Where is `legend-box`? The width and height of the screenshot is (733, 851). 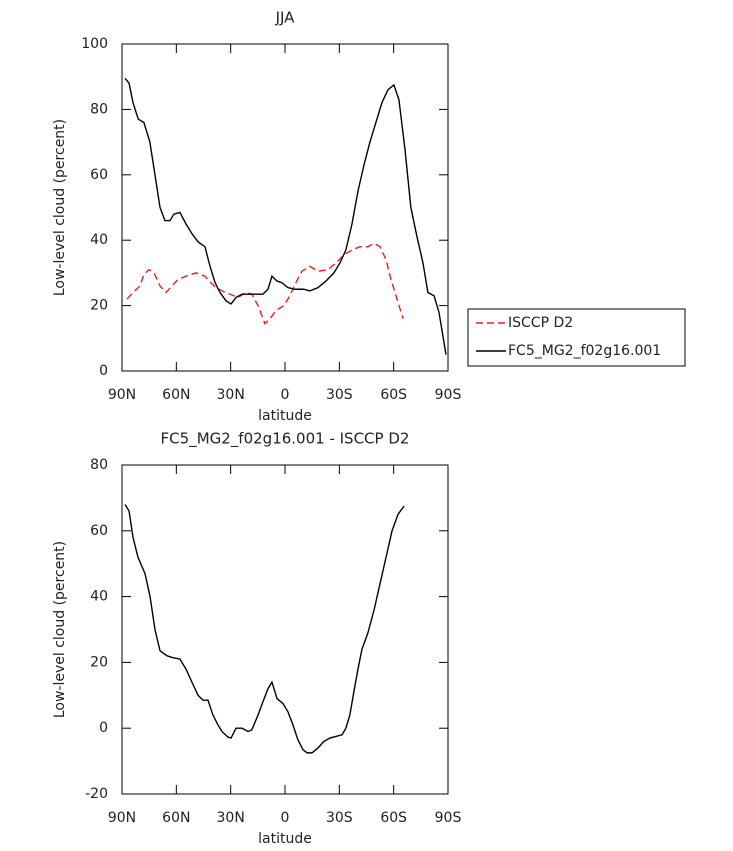 legend-box is located at coordinates (576, 337).